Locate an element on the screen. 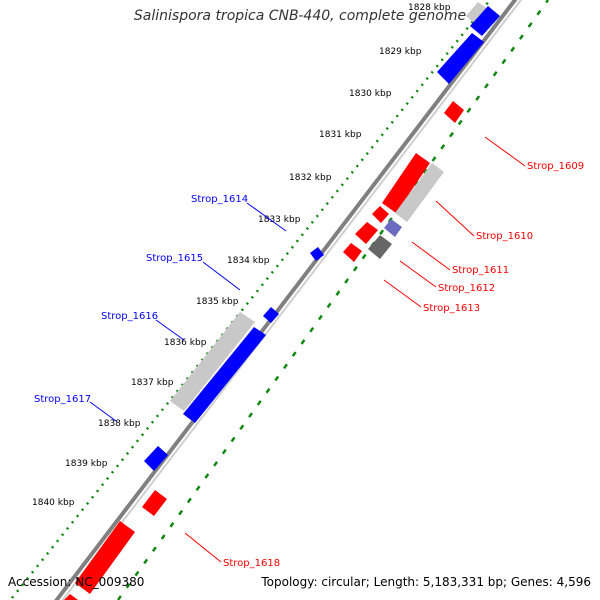 The image size is (600, 600). gene-arrow strop-1611 is located at coordinates (380, 214).